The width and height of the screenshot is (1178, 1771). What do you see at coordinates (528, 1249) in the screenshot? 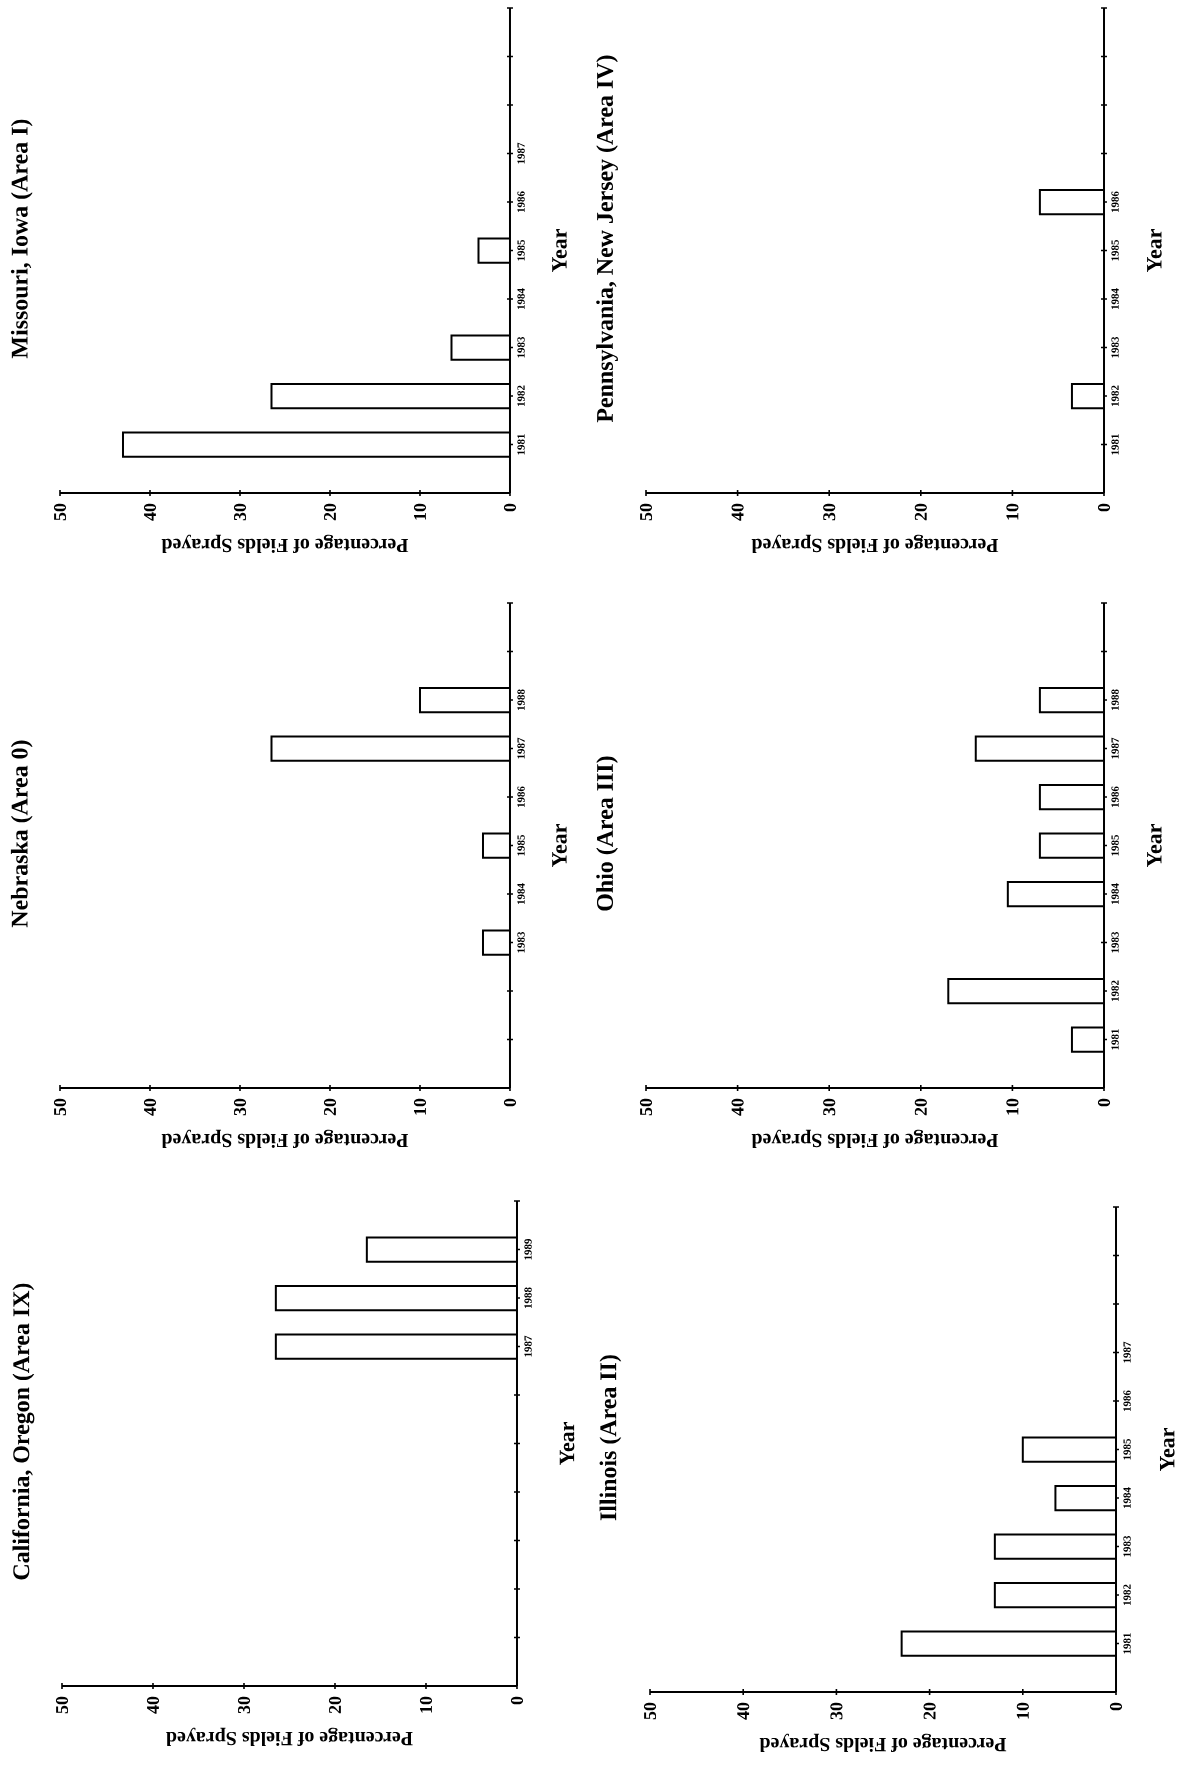
I see `y-tick-label: 1989` at bounding box center [528, 1249].